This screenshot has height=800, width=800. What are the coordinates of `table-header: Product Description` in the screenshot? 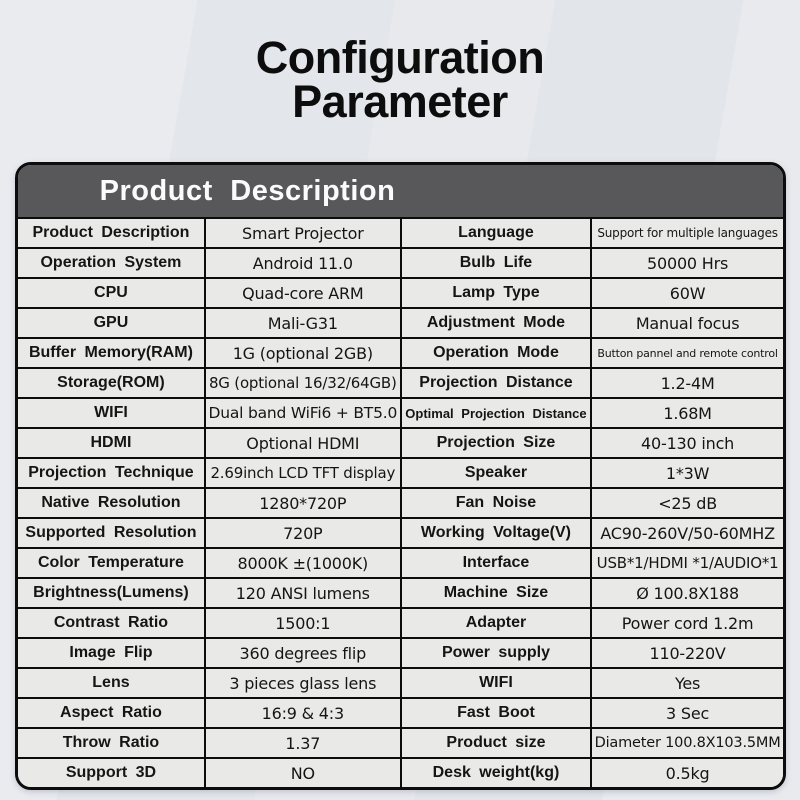 It's located at (400, 191).